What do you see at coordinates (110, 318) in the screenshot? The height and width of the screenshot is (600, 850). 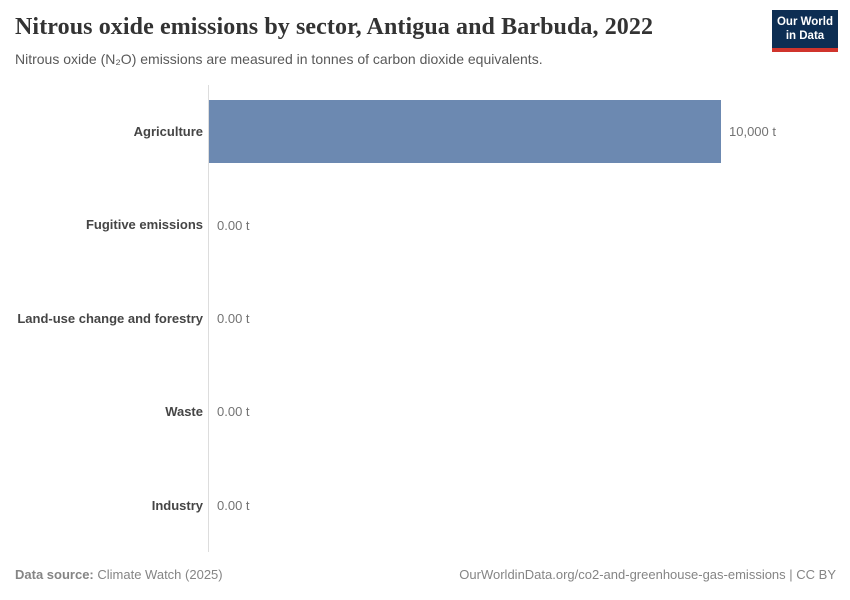 I see `category-label: Land-use change and forestry` at bounding box center [110, 318].